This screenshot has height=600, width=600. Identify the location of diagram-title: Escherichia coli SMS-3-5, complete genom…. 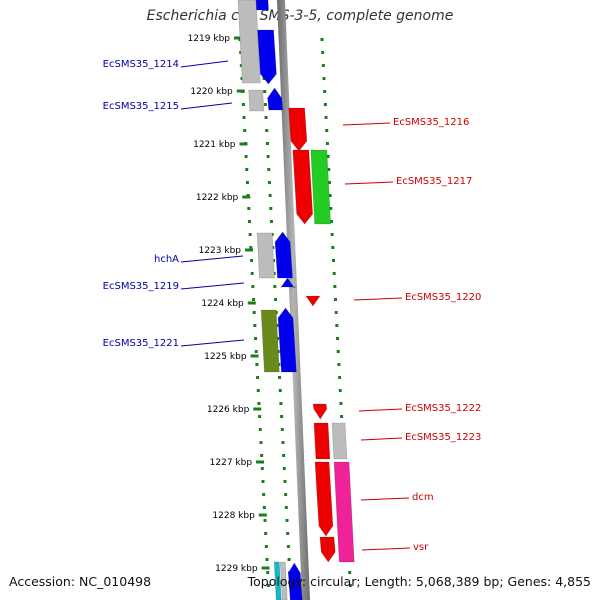
(300, 16).